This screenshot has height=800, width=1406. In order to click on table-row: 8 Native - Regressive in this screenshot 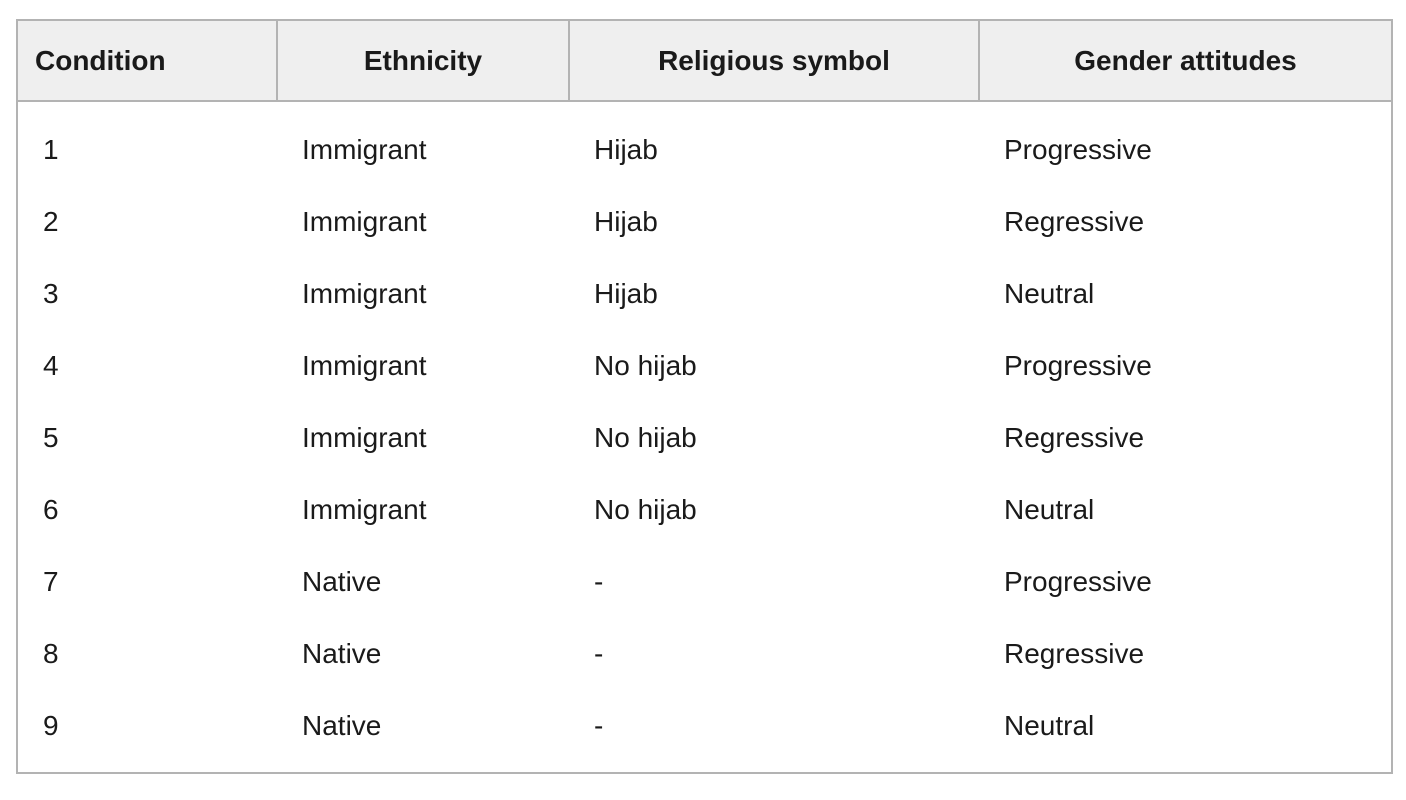, I will do `click(704, 654)`.